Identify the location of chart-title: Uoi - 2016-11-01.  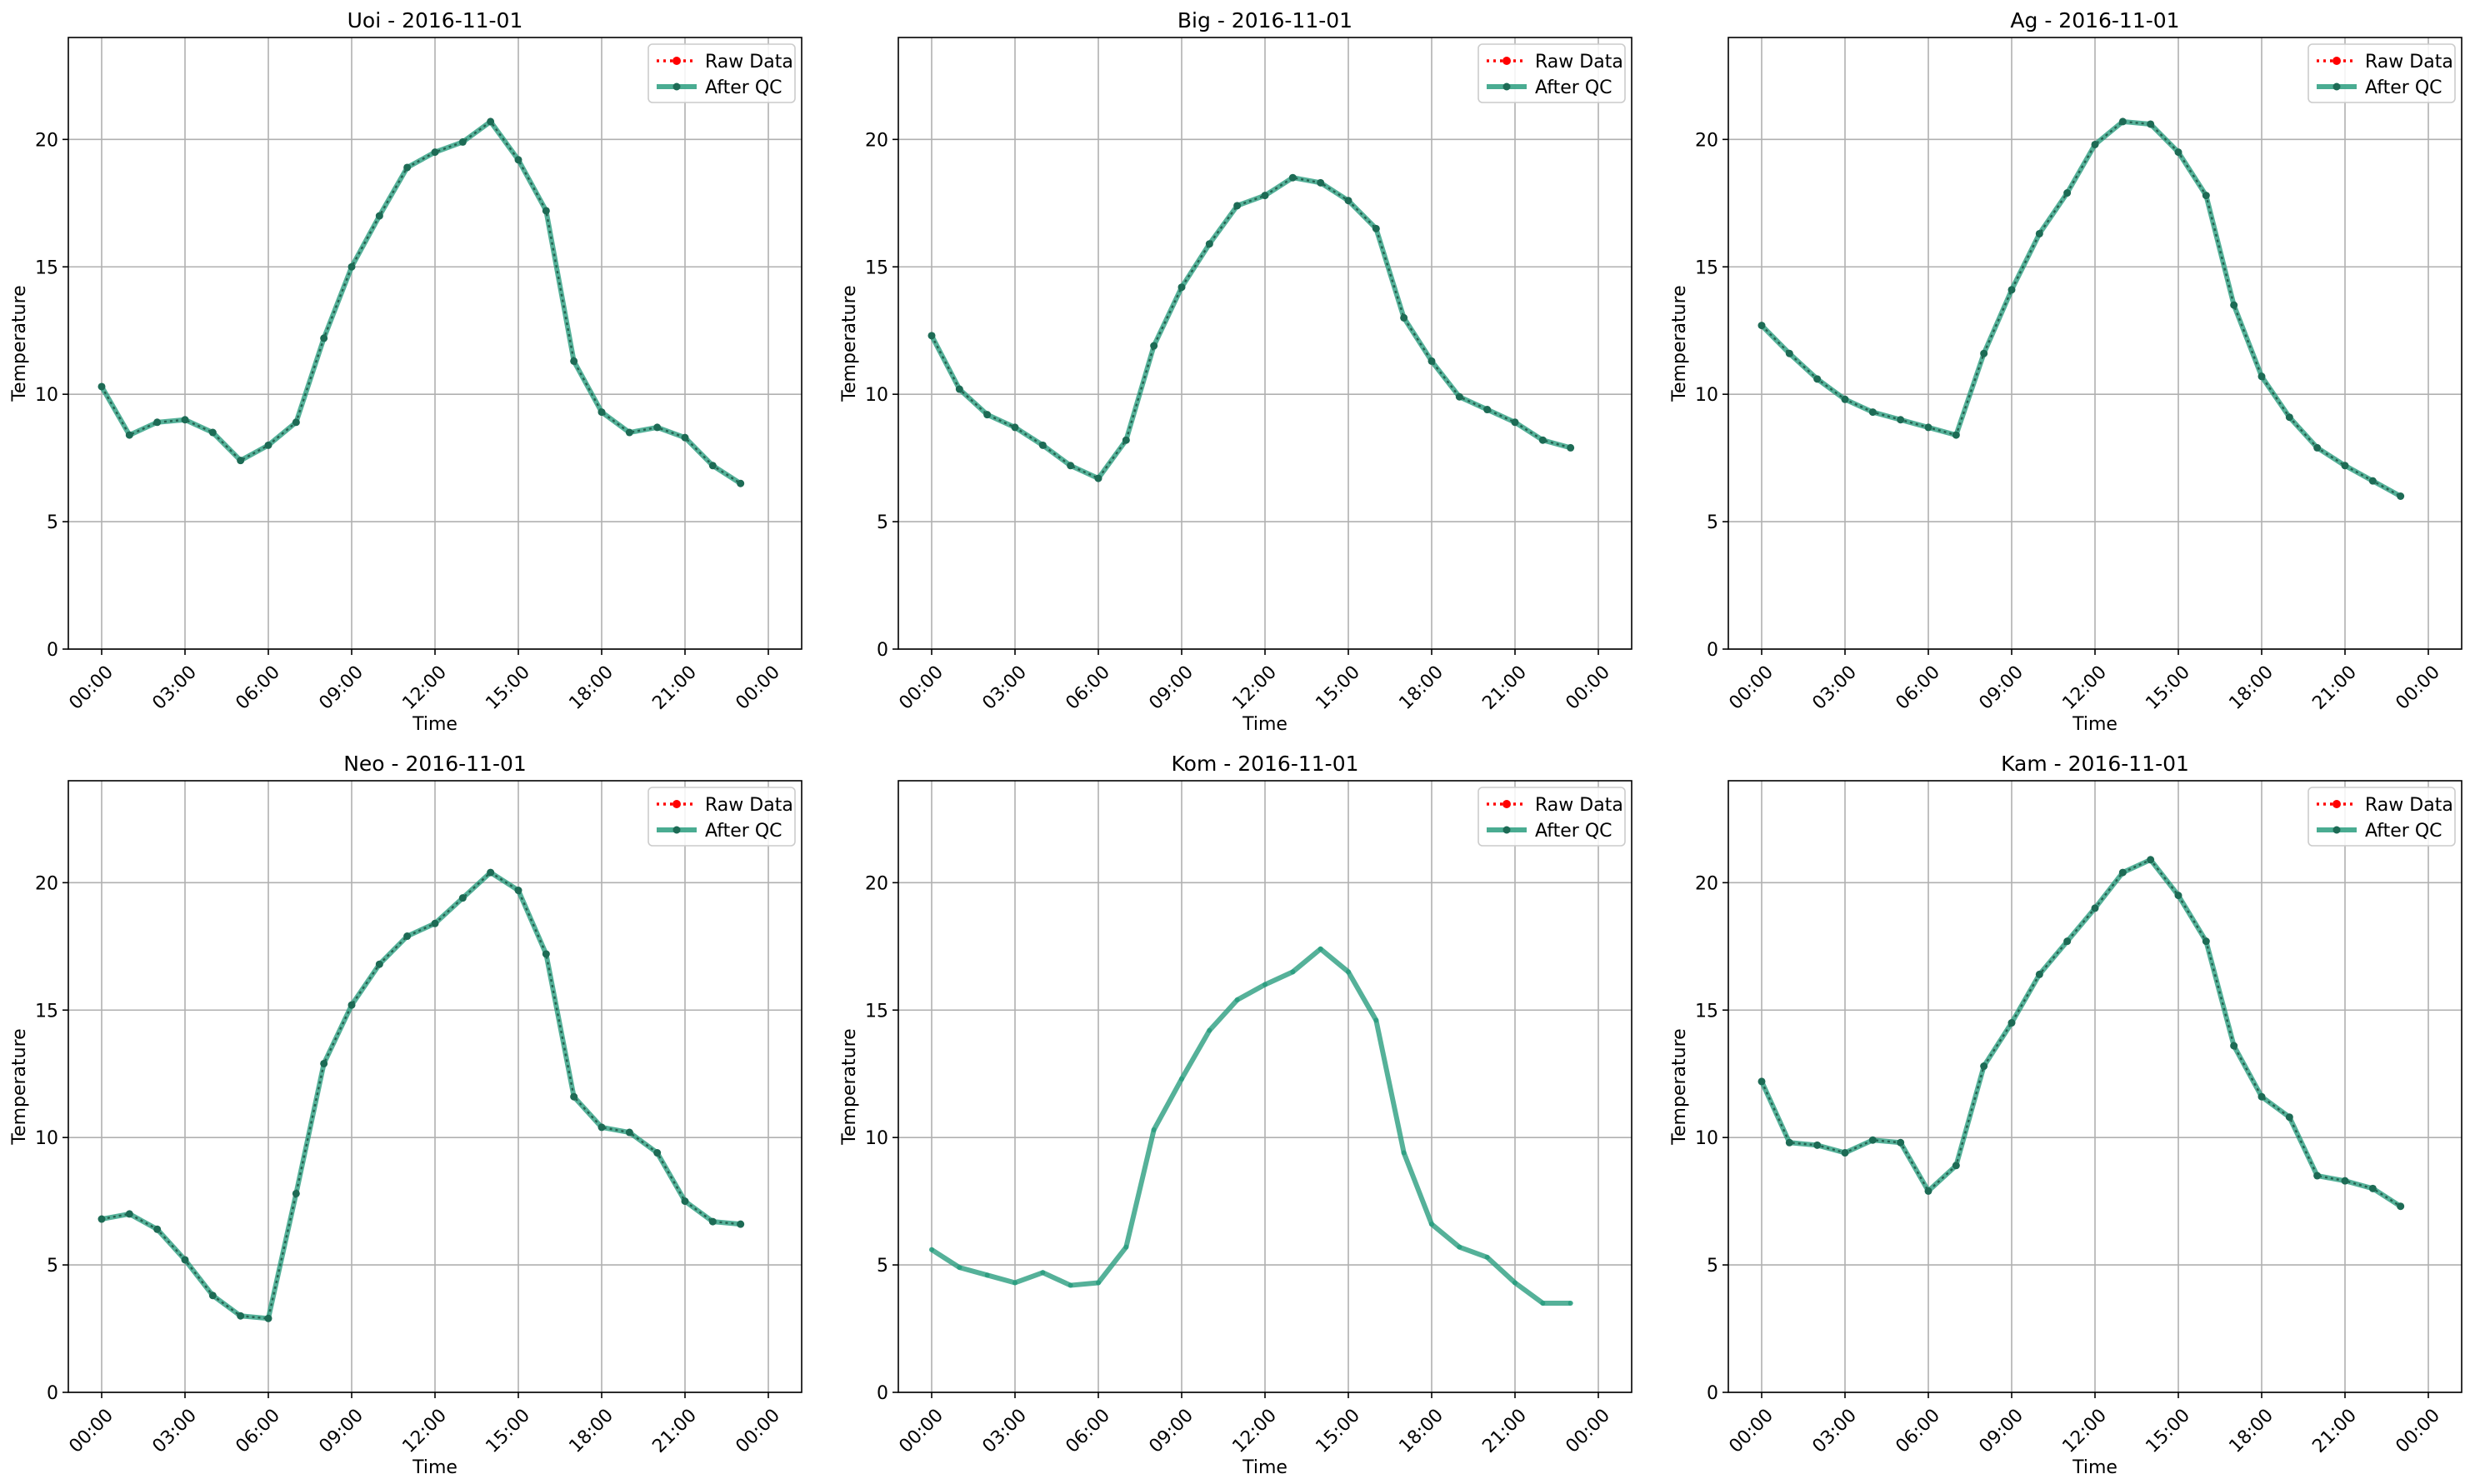
(436, 20).